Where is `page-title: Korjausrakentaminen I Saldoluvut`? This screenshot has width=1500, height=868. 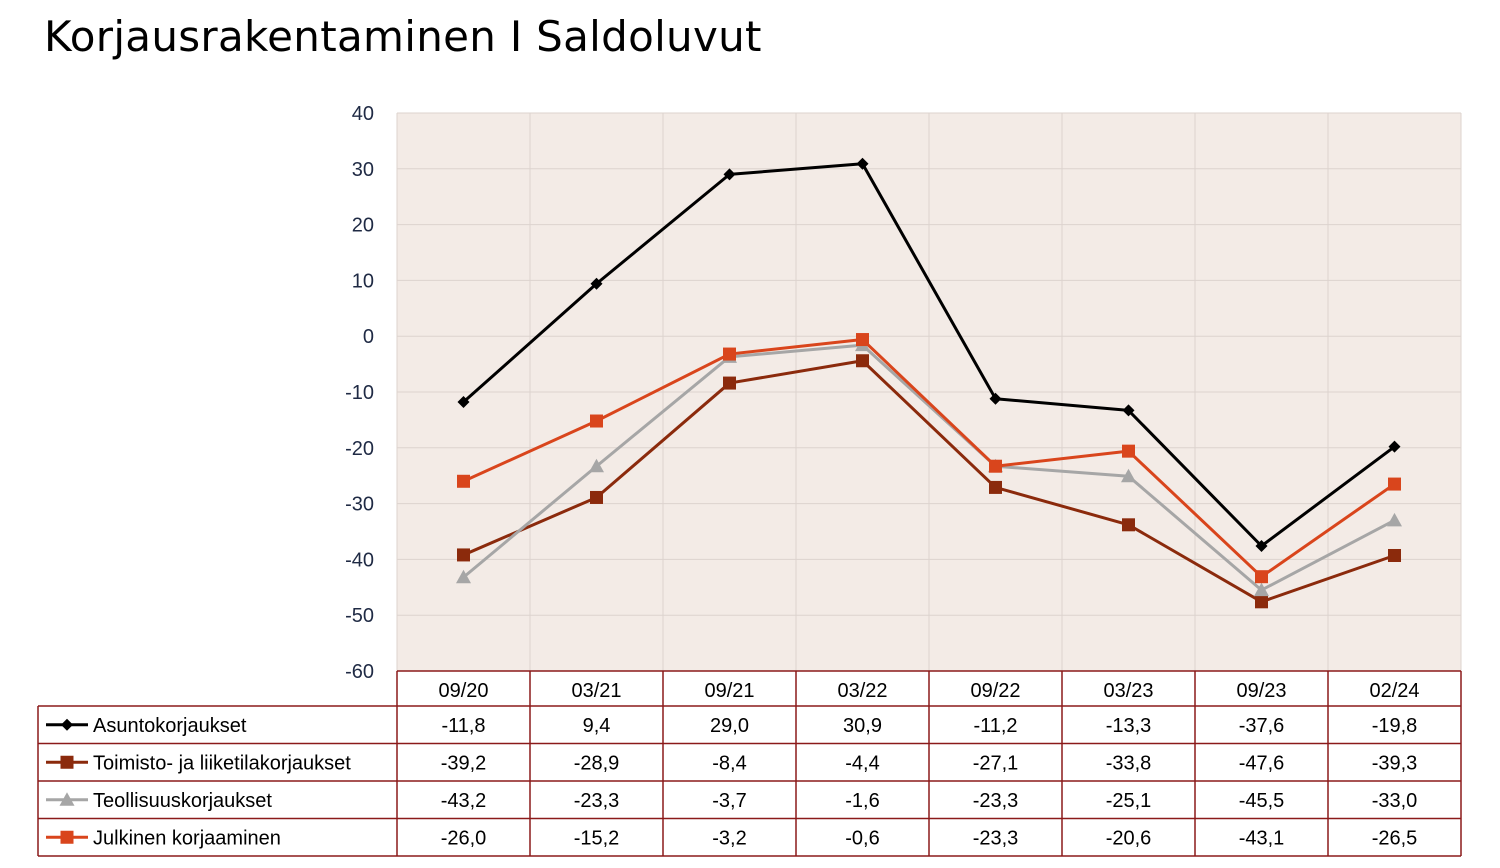 page-title: Korjausrakentaminen I Saldoluvut is located at coordinates (403, 36).